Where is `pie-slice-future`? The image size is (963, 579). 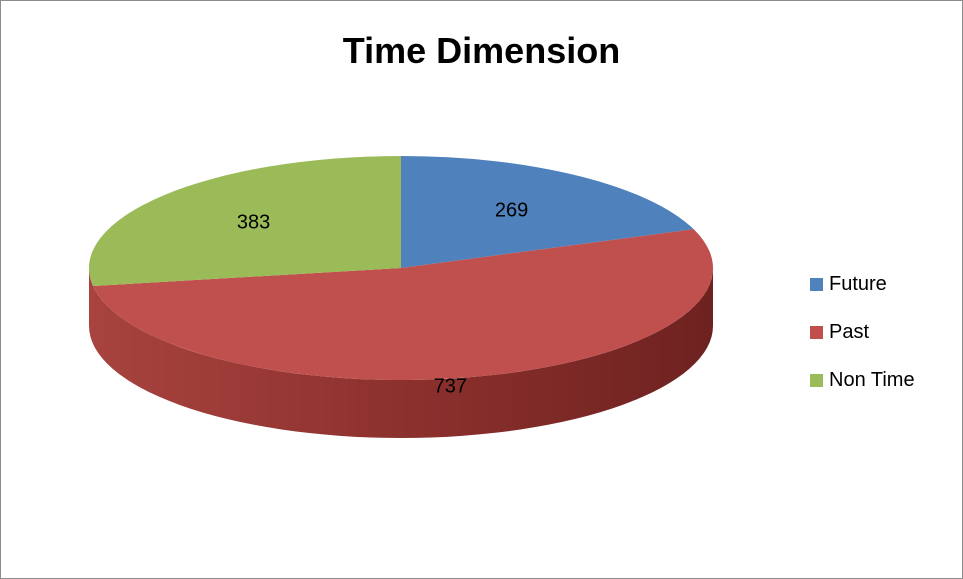
pie-slice-future is located at coordinates (547, 212).